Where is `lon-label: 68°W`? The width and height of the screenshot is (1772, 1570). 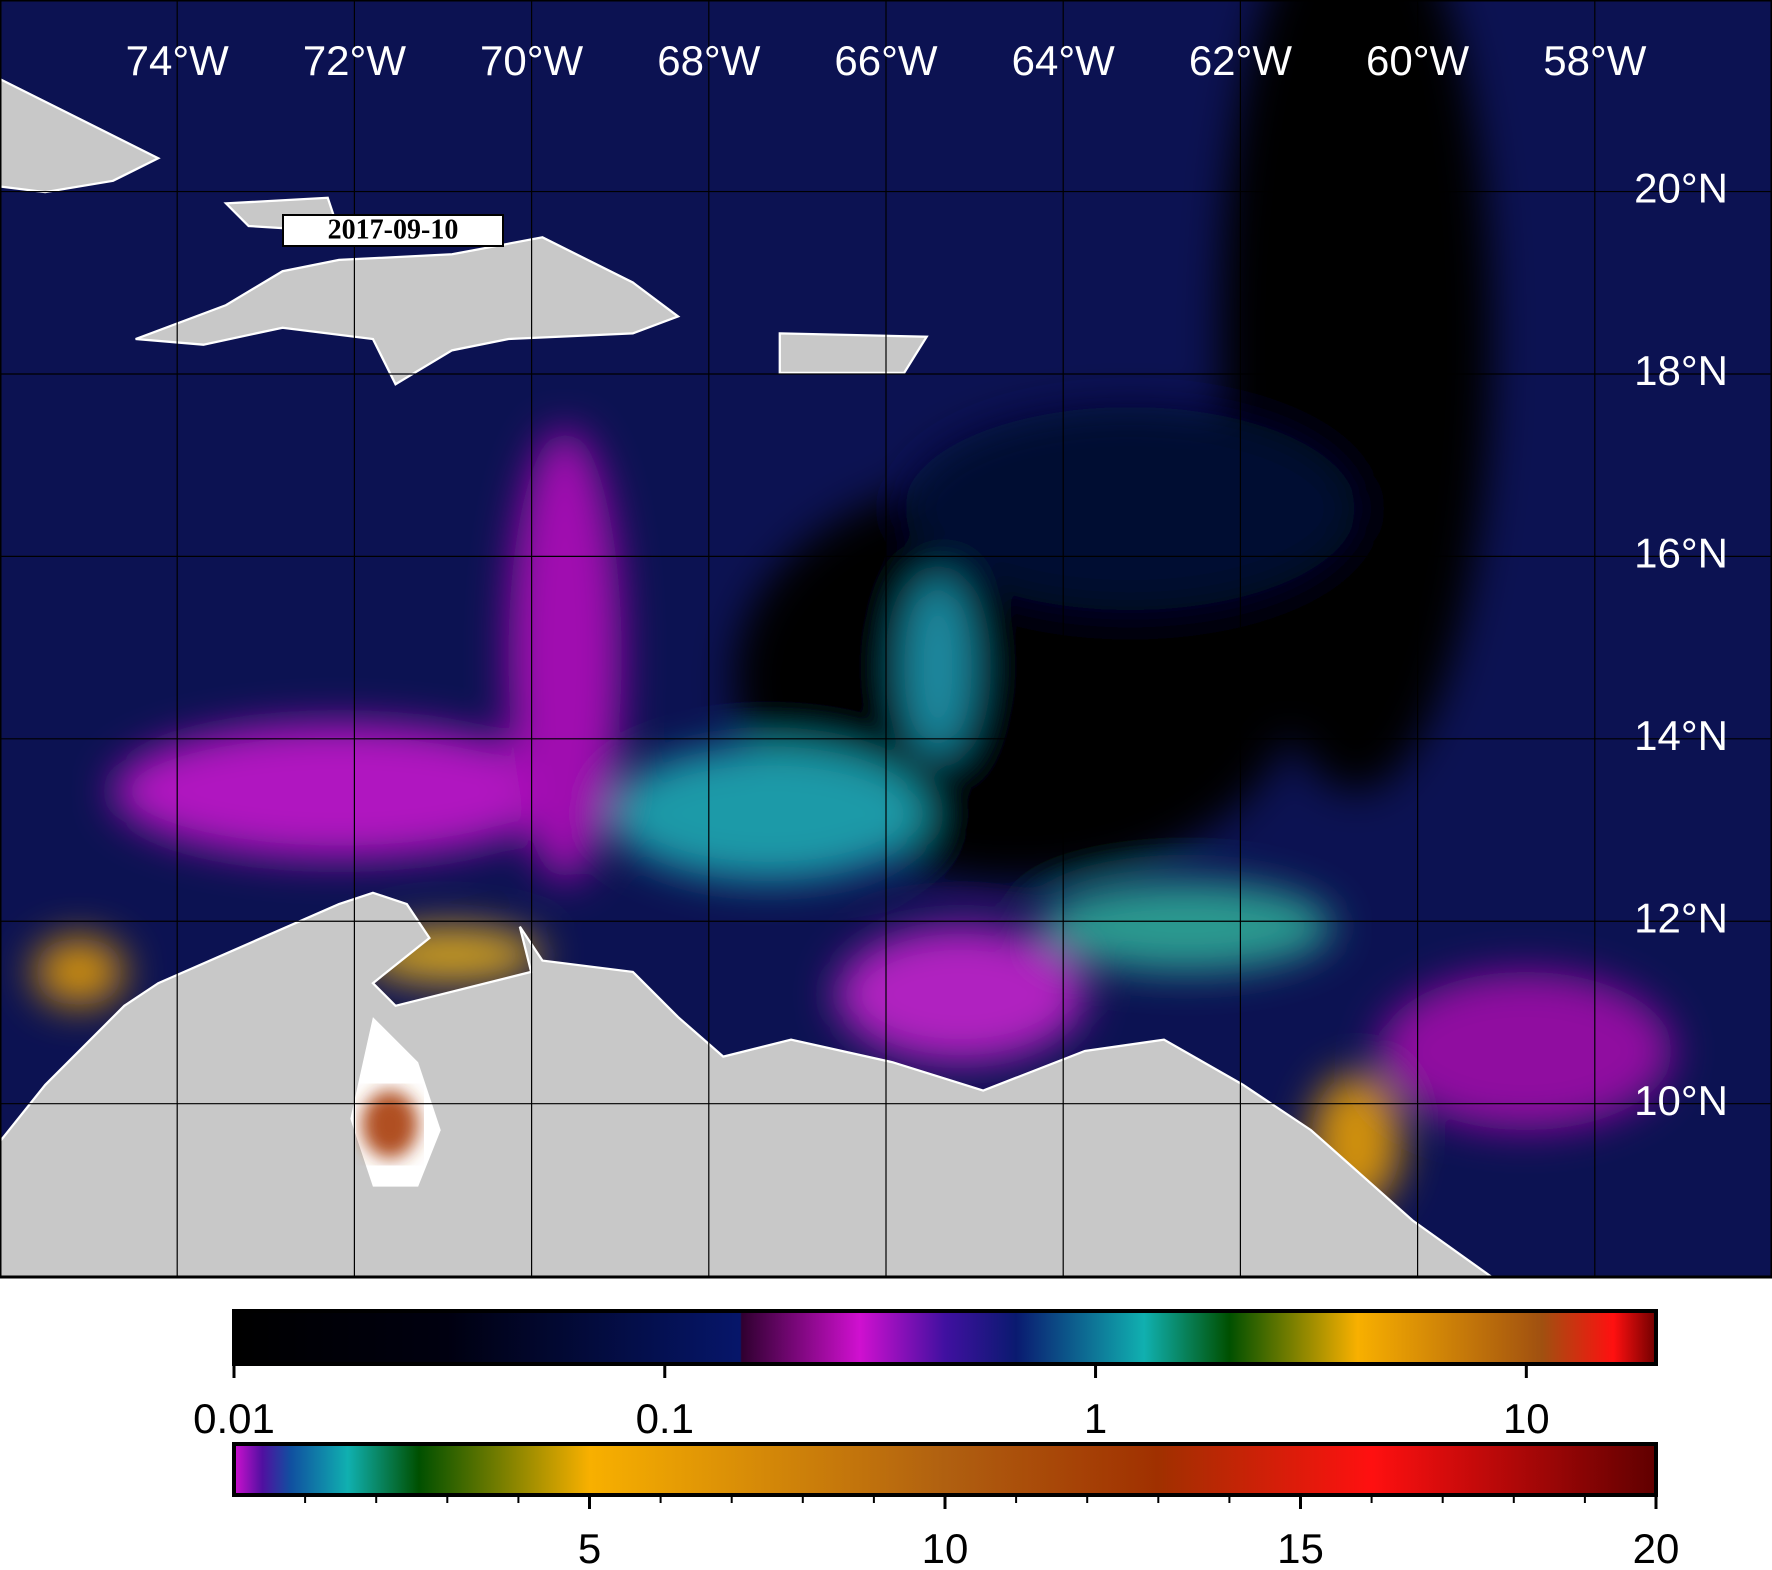
lon-label: 68°W is located at coordinates (709, 60).